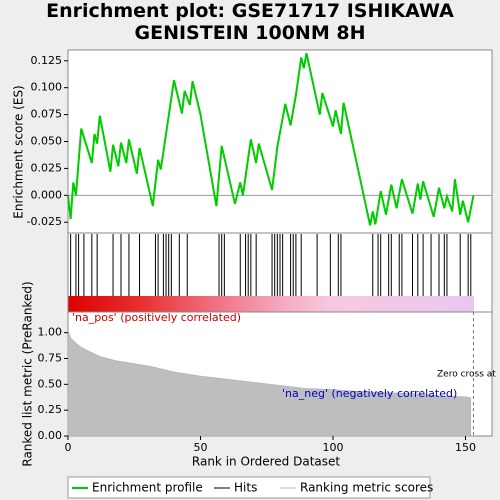 The height and width of the screenshot is (500, 500). Describe the element at coordinates (50, 409) in the screenshot. I see `y-tick-label: 0.25` at that location.